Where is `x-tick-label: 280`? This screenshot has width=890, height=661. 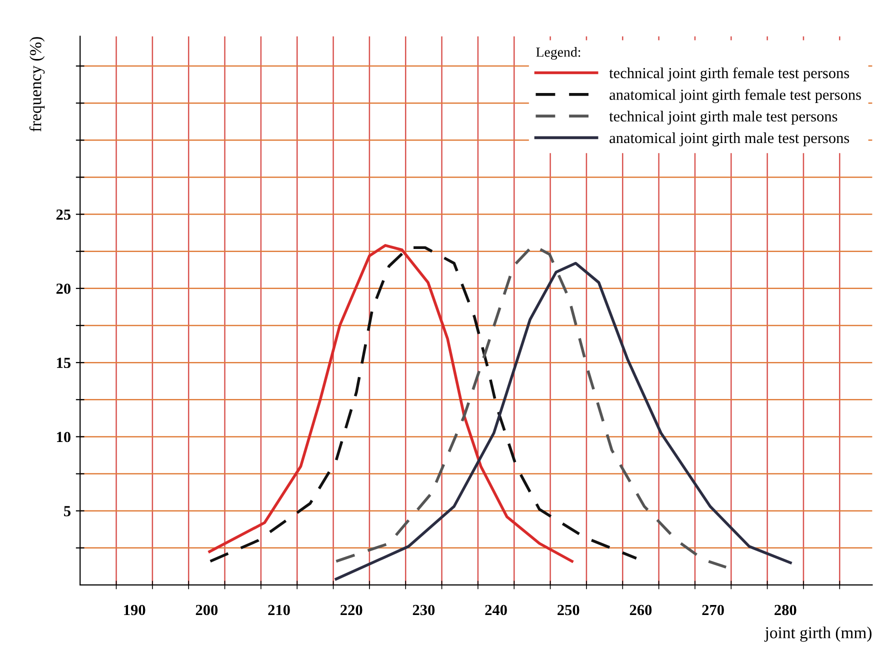
x-tick-label: 280 is located at coordinates (785, 610).